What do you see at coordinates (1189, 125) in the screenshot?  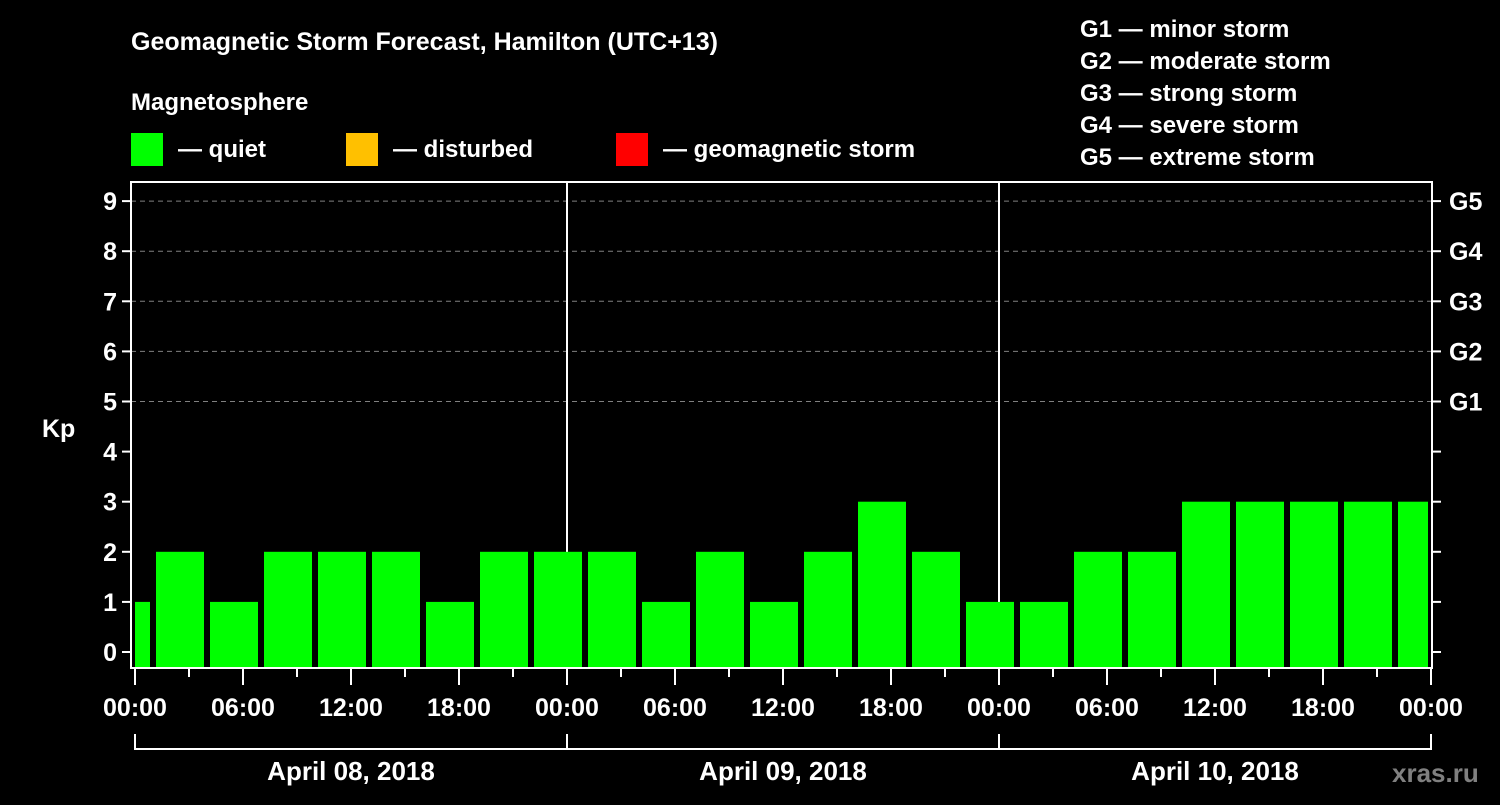 I see `storm-scale-item: G4 — severe storm` at bounding box center [1189, 125].